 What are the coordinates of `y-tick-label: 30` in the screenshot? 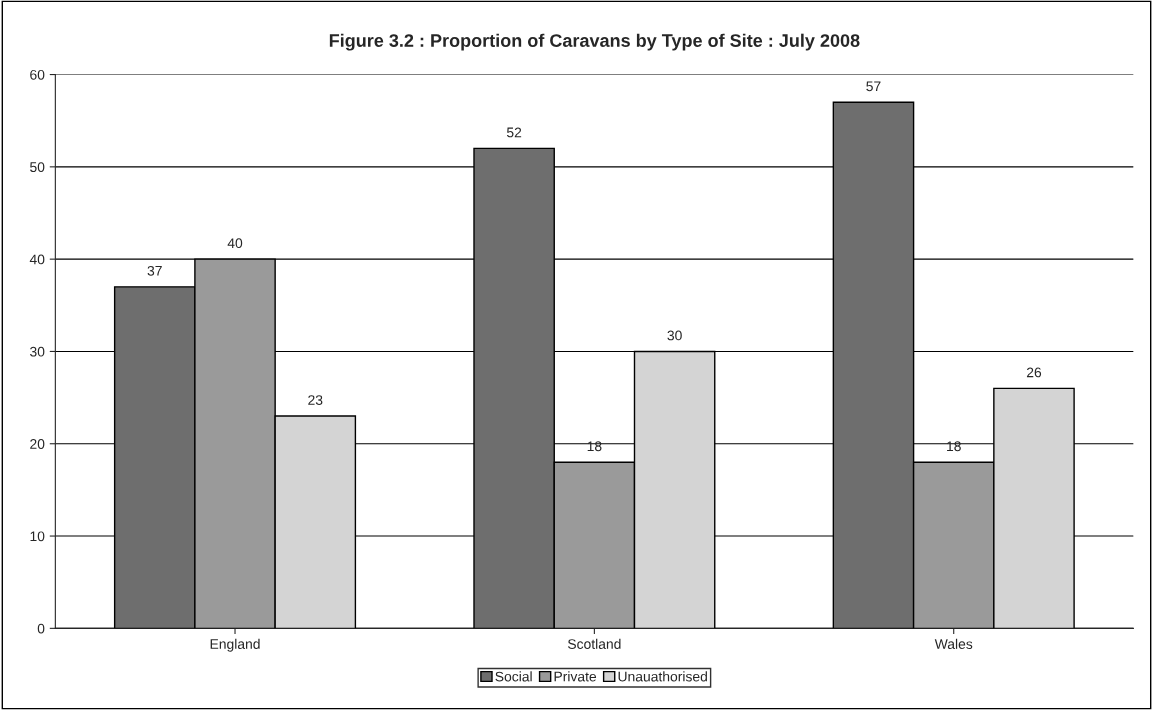 It's located at (37, 351).